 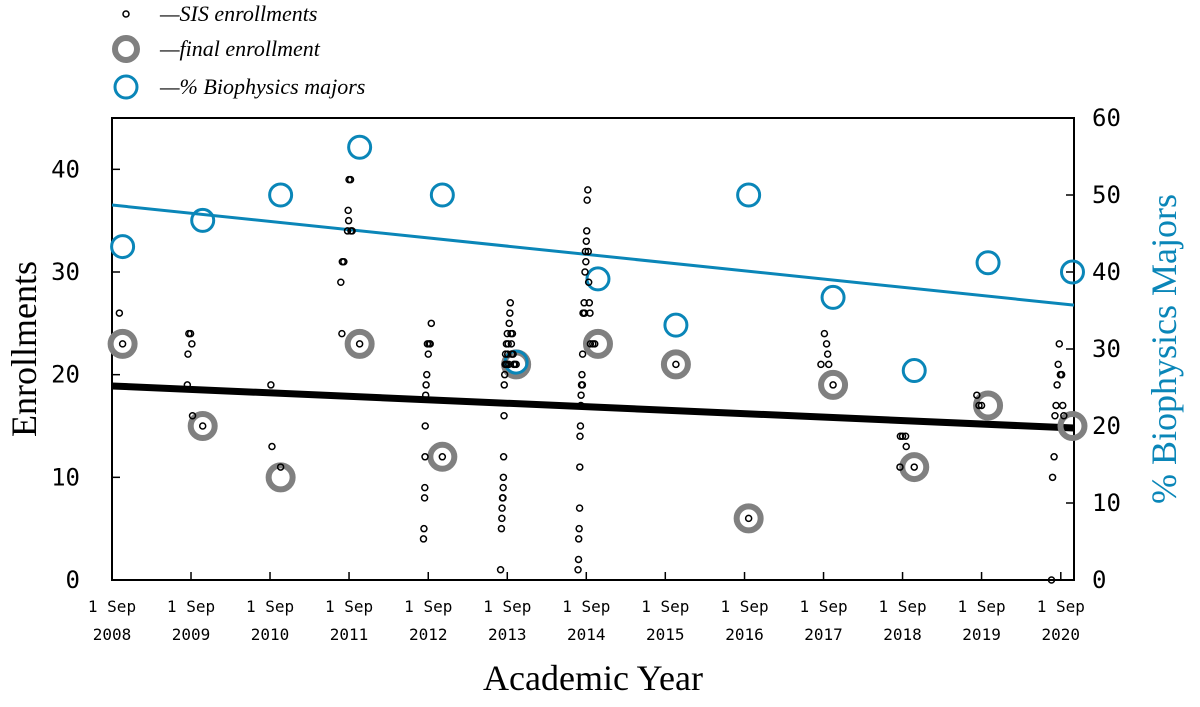 What do you see at coordinates (1099, 580) in the screenshot?
I see `y2-tick-label: 0` at bounding box center [1099, 580].